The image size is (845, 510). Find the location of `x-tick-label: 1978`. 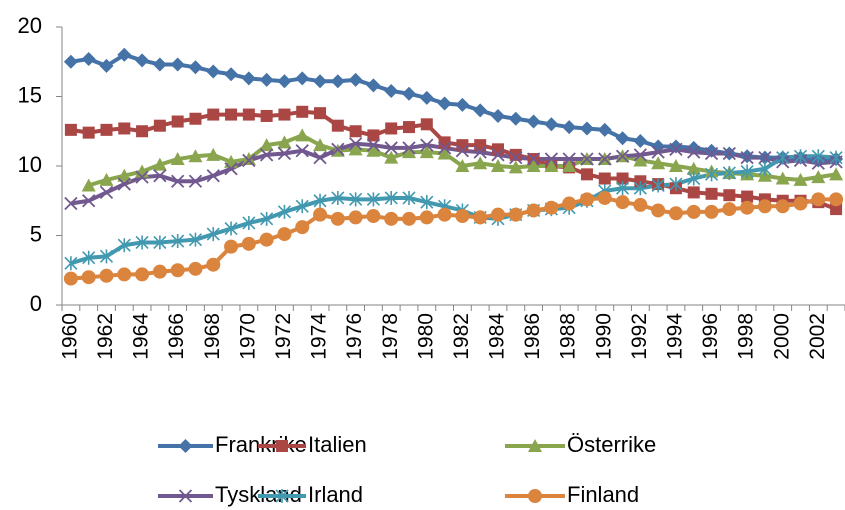

x-tick-label: 1978 is located at coordinates (390, 336).